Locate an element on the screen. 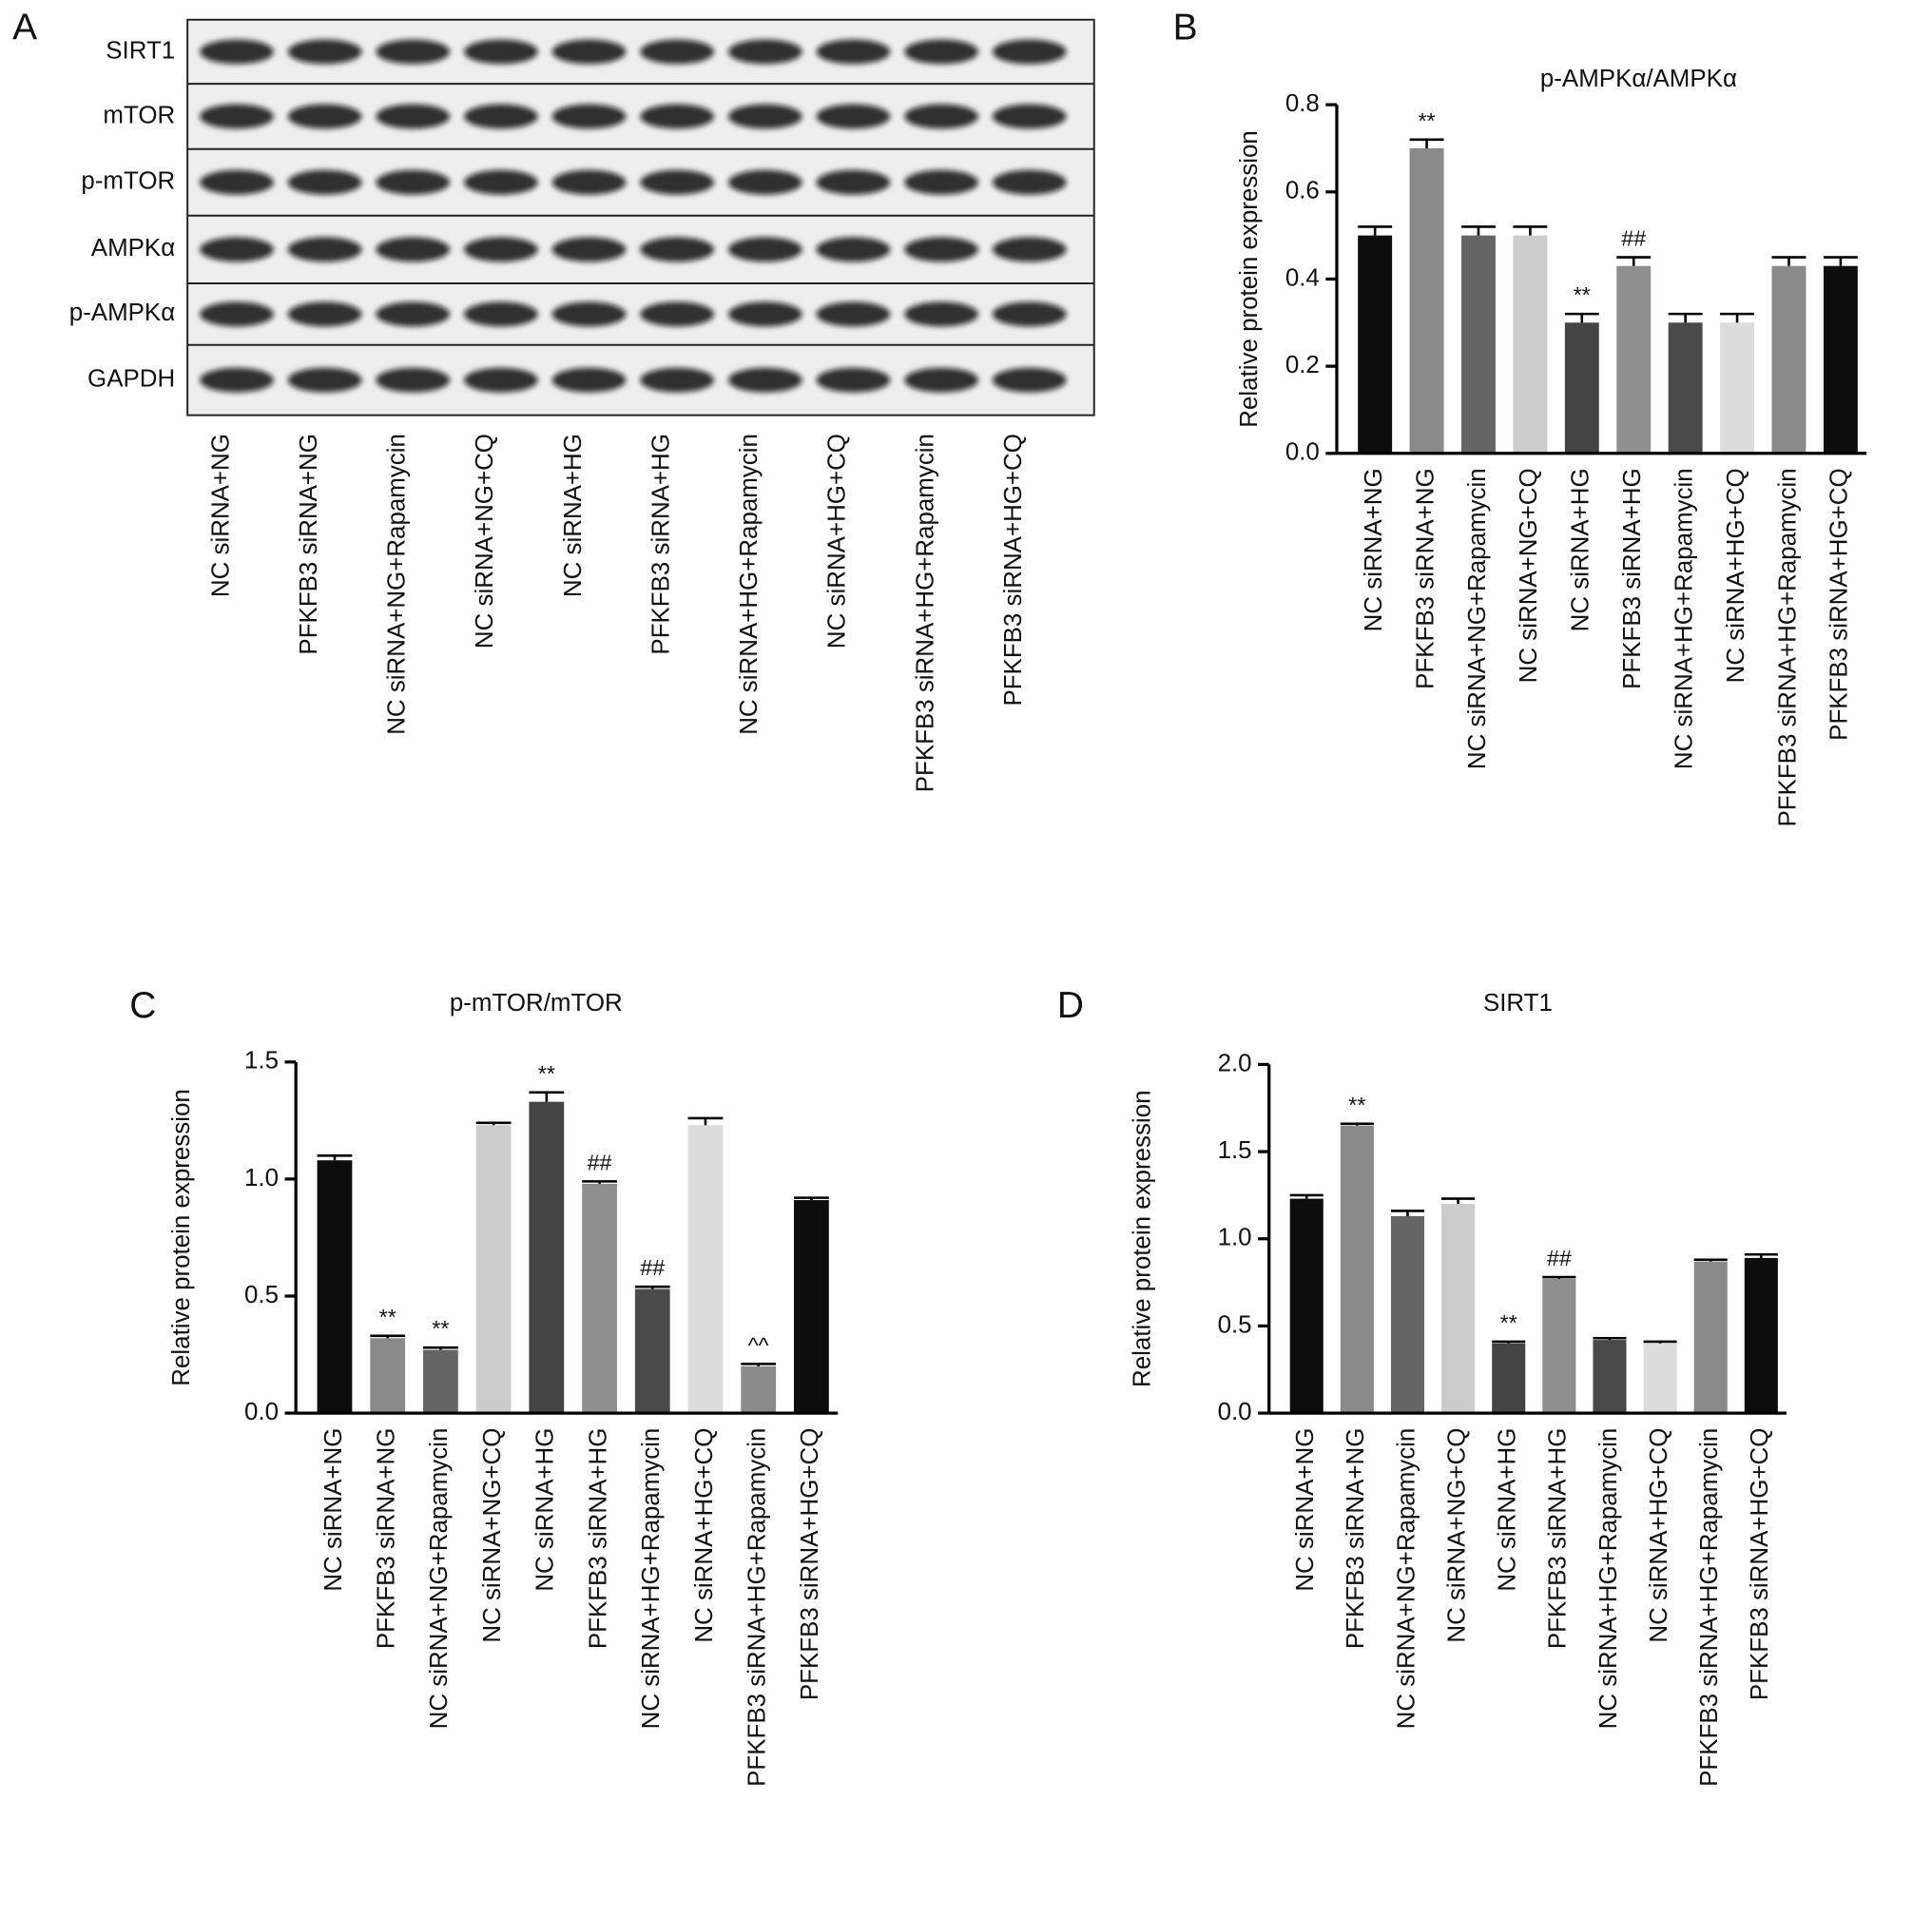 The width and height of the screenshot is (1932, 1917). chart-title: p-AMPKα/AMPKα is located at coordinates (1638, 79).